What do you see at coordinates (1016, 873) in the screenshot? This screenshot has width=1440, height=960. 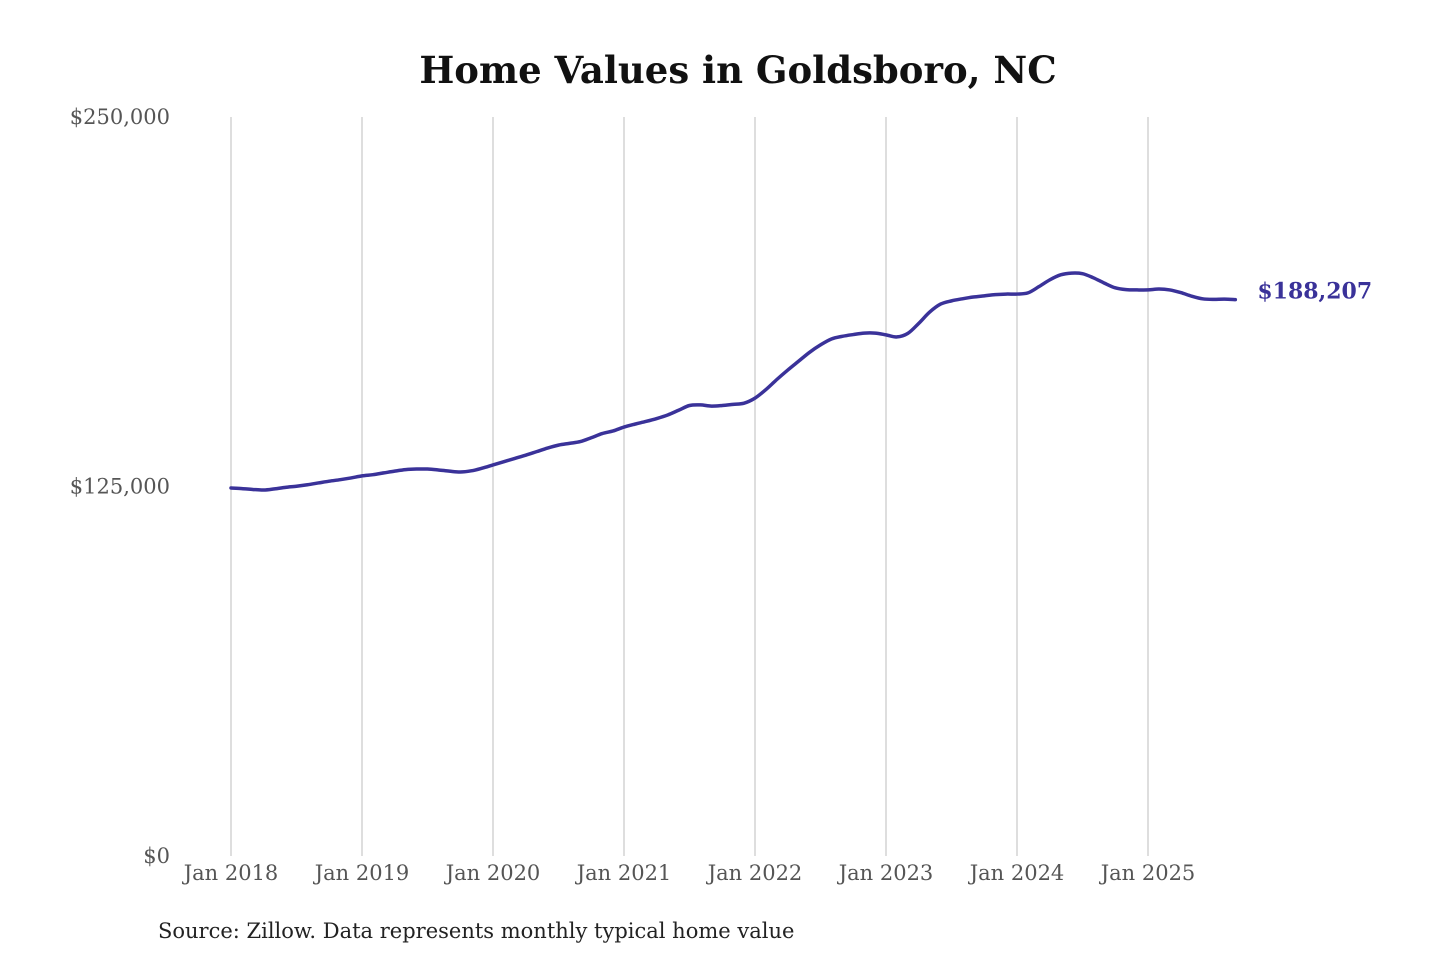 I see `x-tick-label: Jan 2024` at bounding box center [1016, 873].